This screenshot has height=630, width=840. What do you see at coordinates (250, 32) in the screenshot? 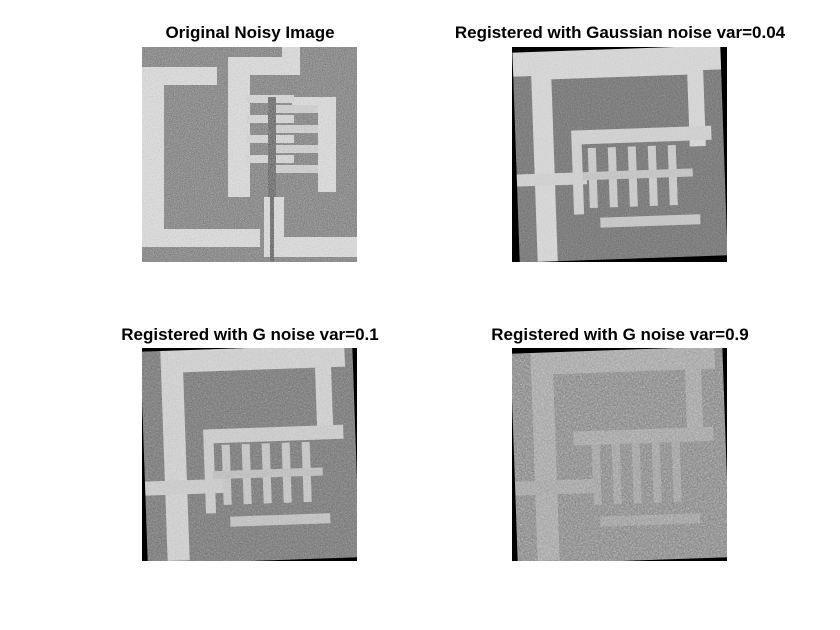
I see `panel-title-original: Original Noisy Image` at bounding box center [250, 32].